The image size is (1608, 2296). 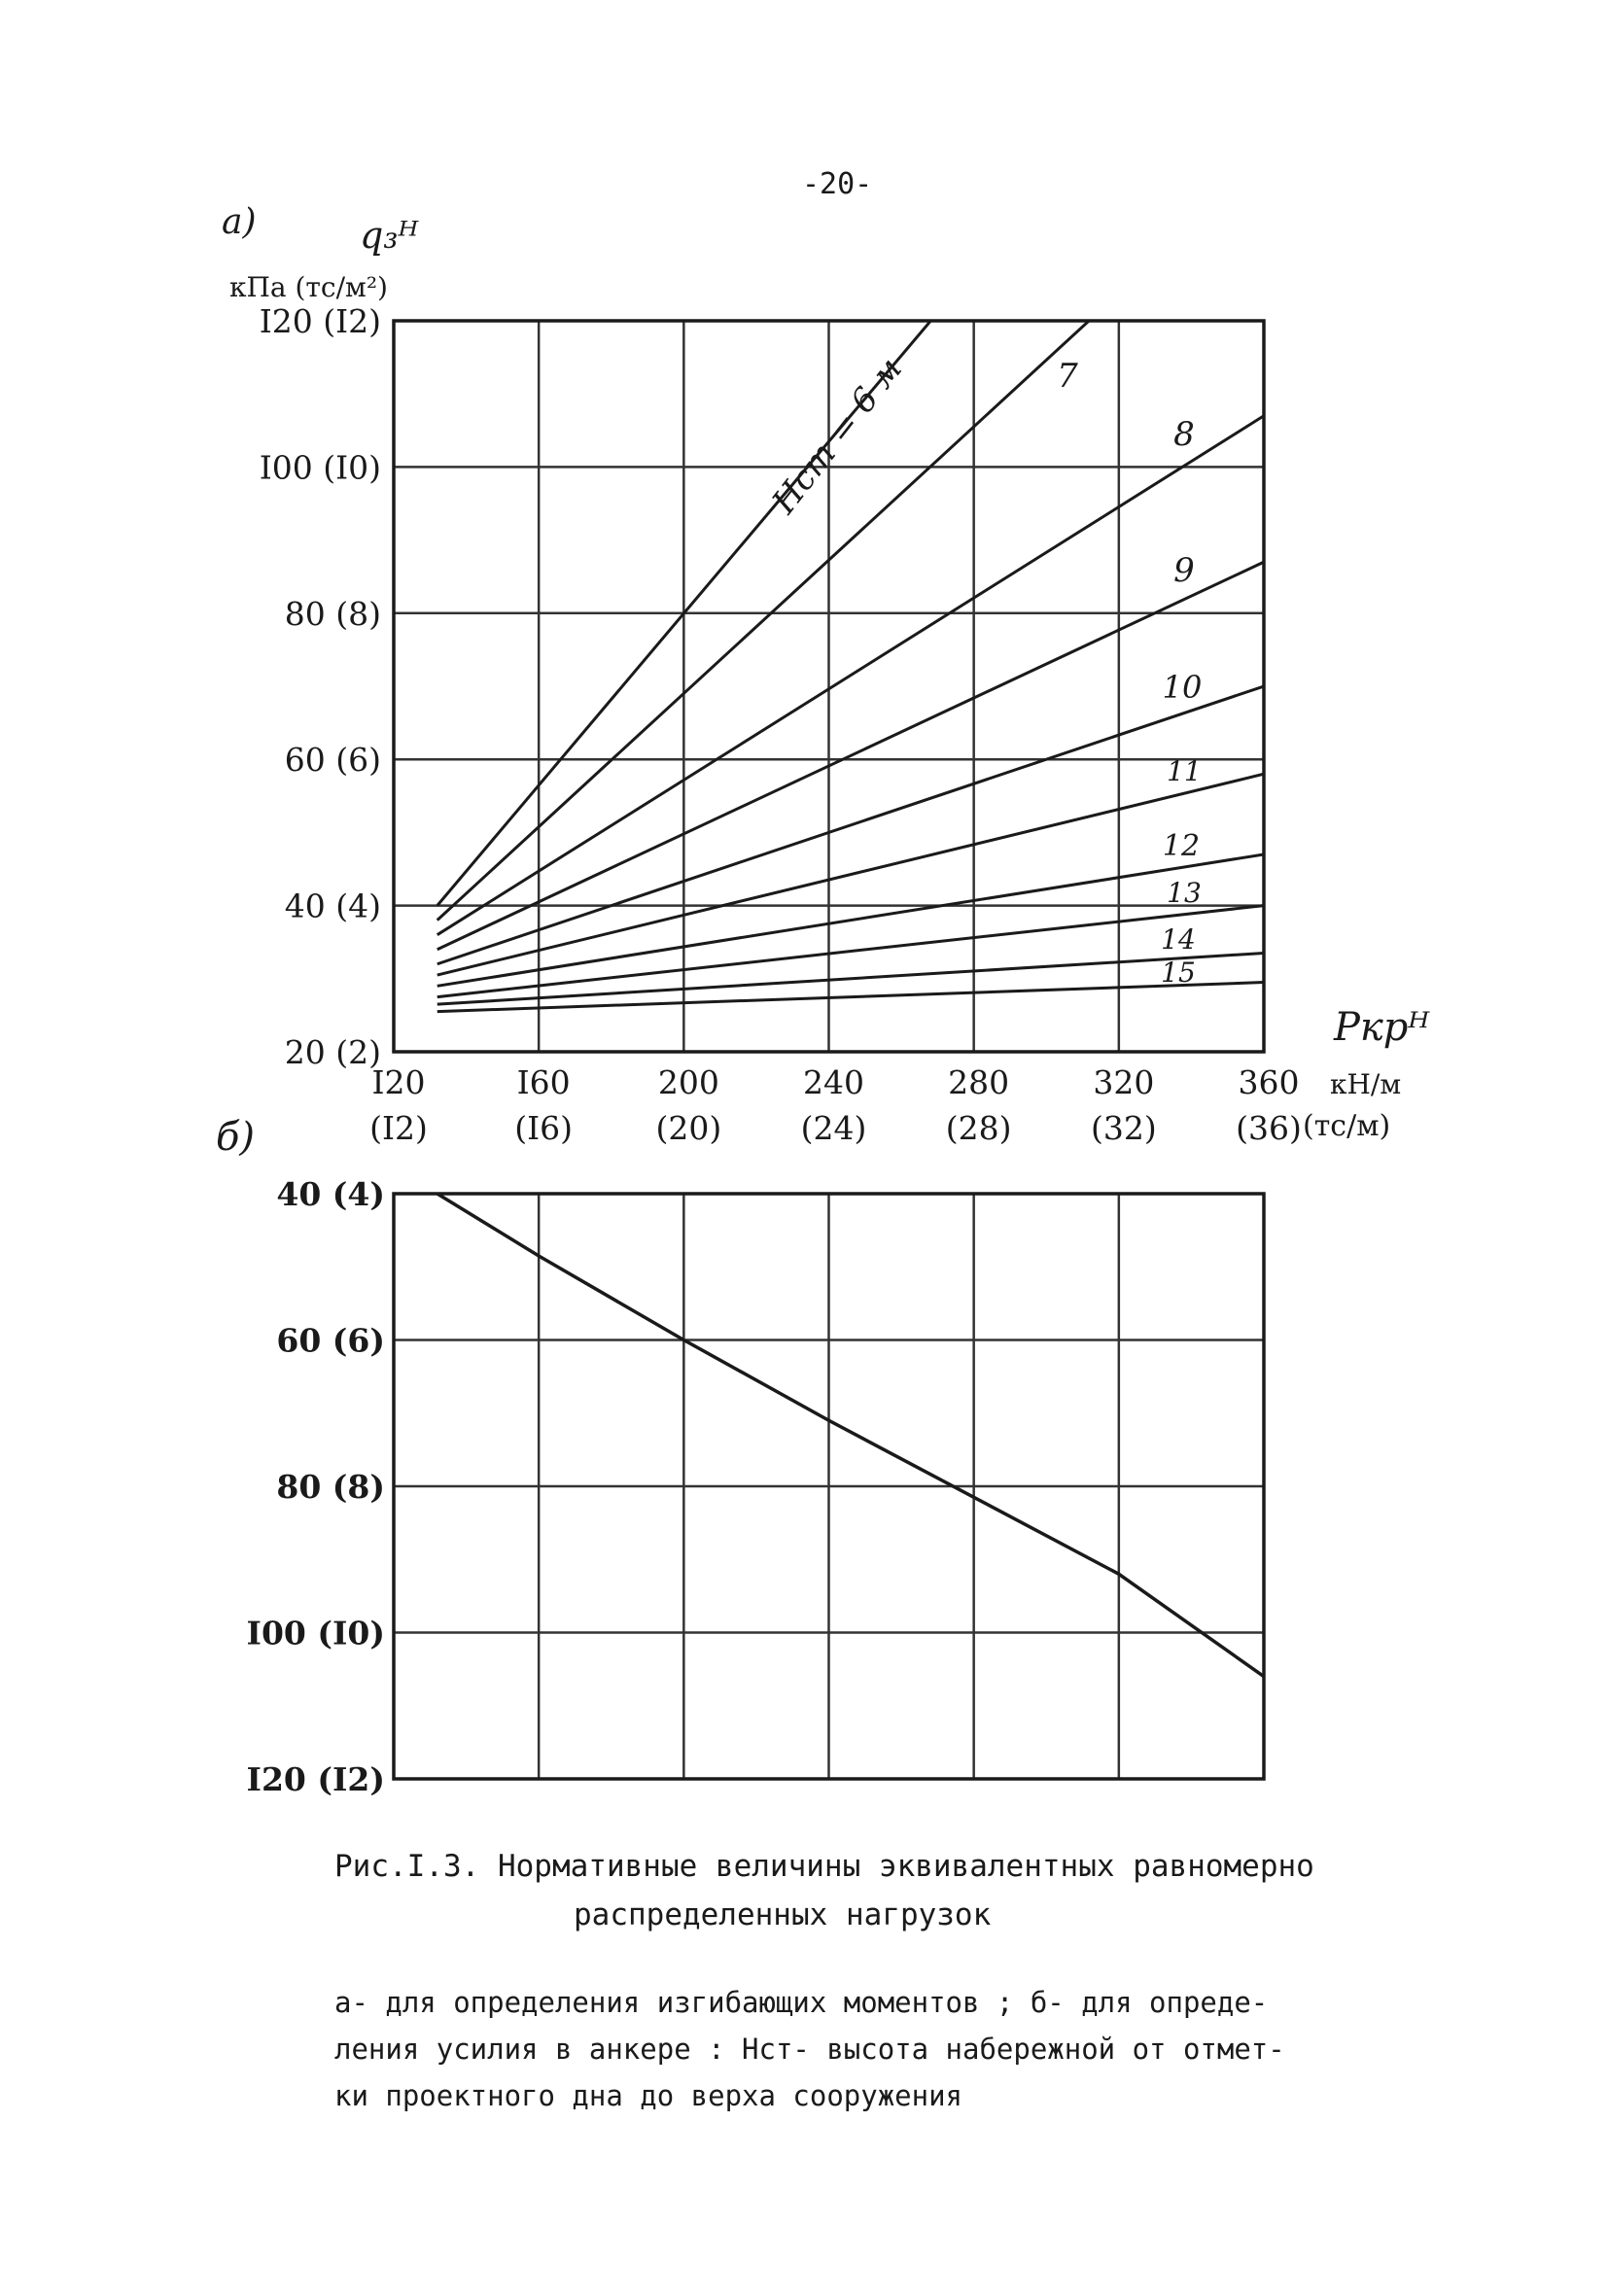 I want to click on y-tick-label: 20 (2), so click(x=333, y=1052).